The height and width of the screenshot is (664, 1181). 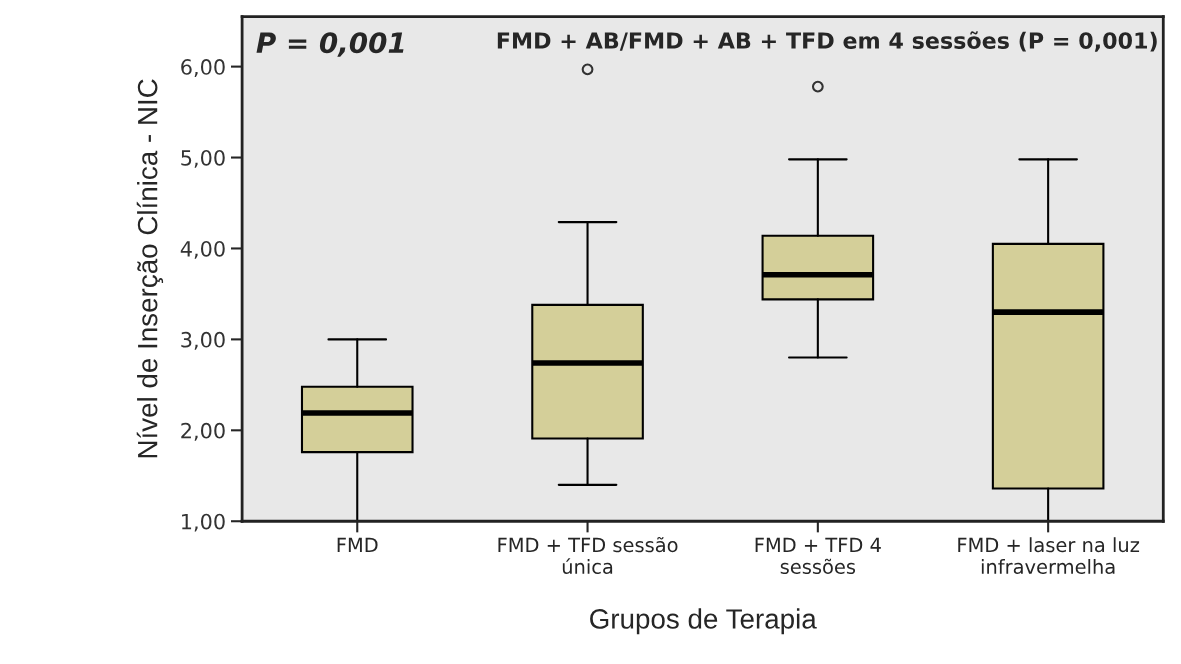 What do you see at coordinates (203, 158) in the screenshot?
I see `y-tick-label: 5,00` at bounding box center [203, 158].